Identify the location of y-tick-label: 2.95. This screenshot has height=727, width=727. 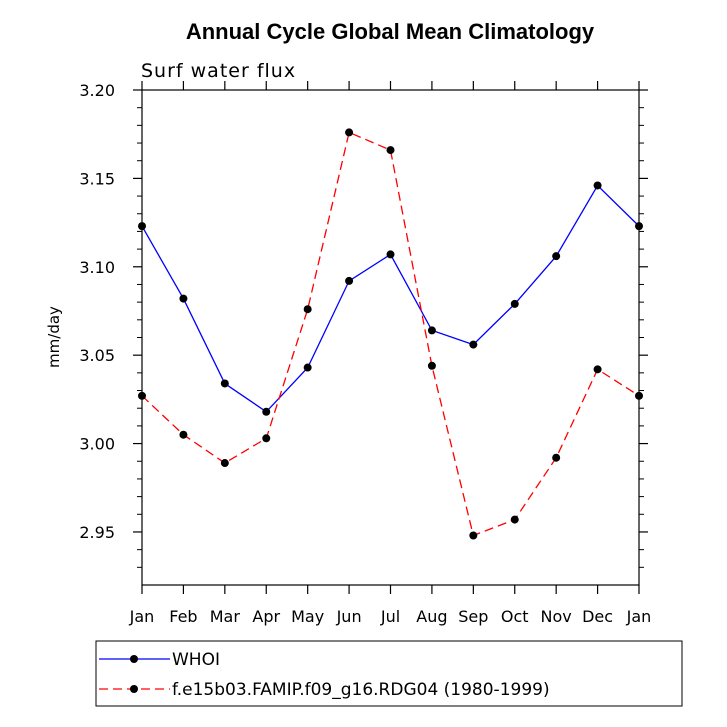
(97, 532).